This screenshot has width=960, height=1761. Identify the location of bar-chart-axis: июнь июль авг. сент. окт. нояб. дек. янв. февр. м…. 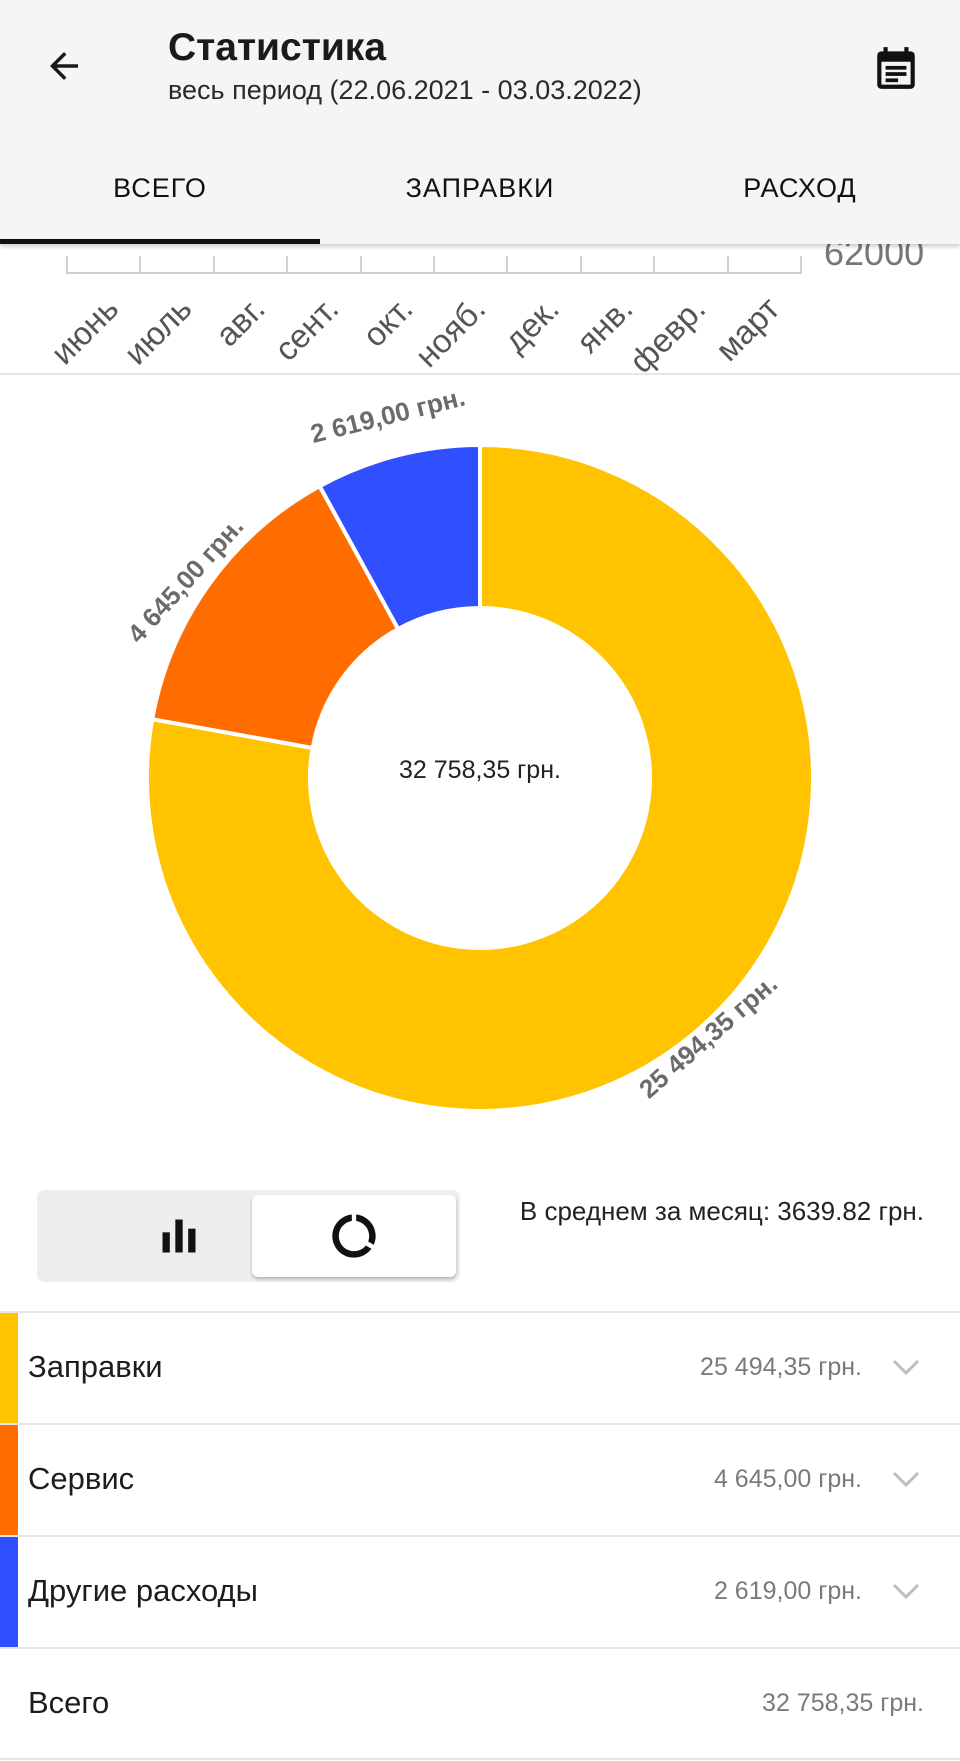
(480, 309).